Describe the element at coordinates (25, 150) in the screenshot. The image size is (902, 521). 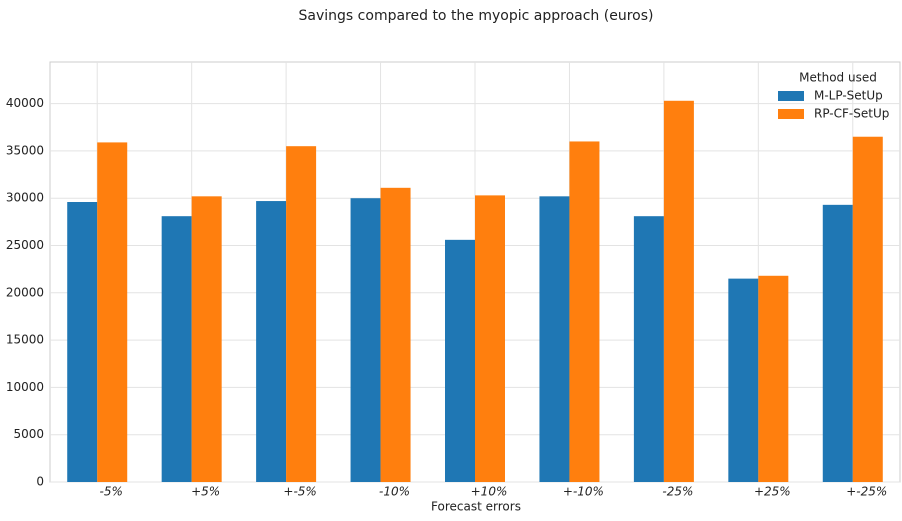
I see `y-tick-label: 35000` at that location.